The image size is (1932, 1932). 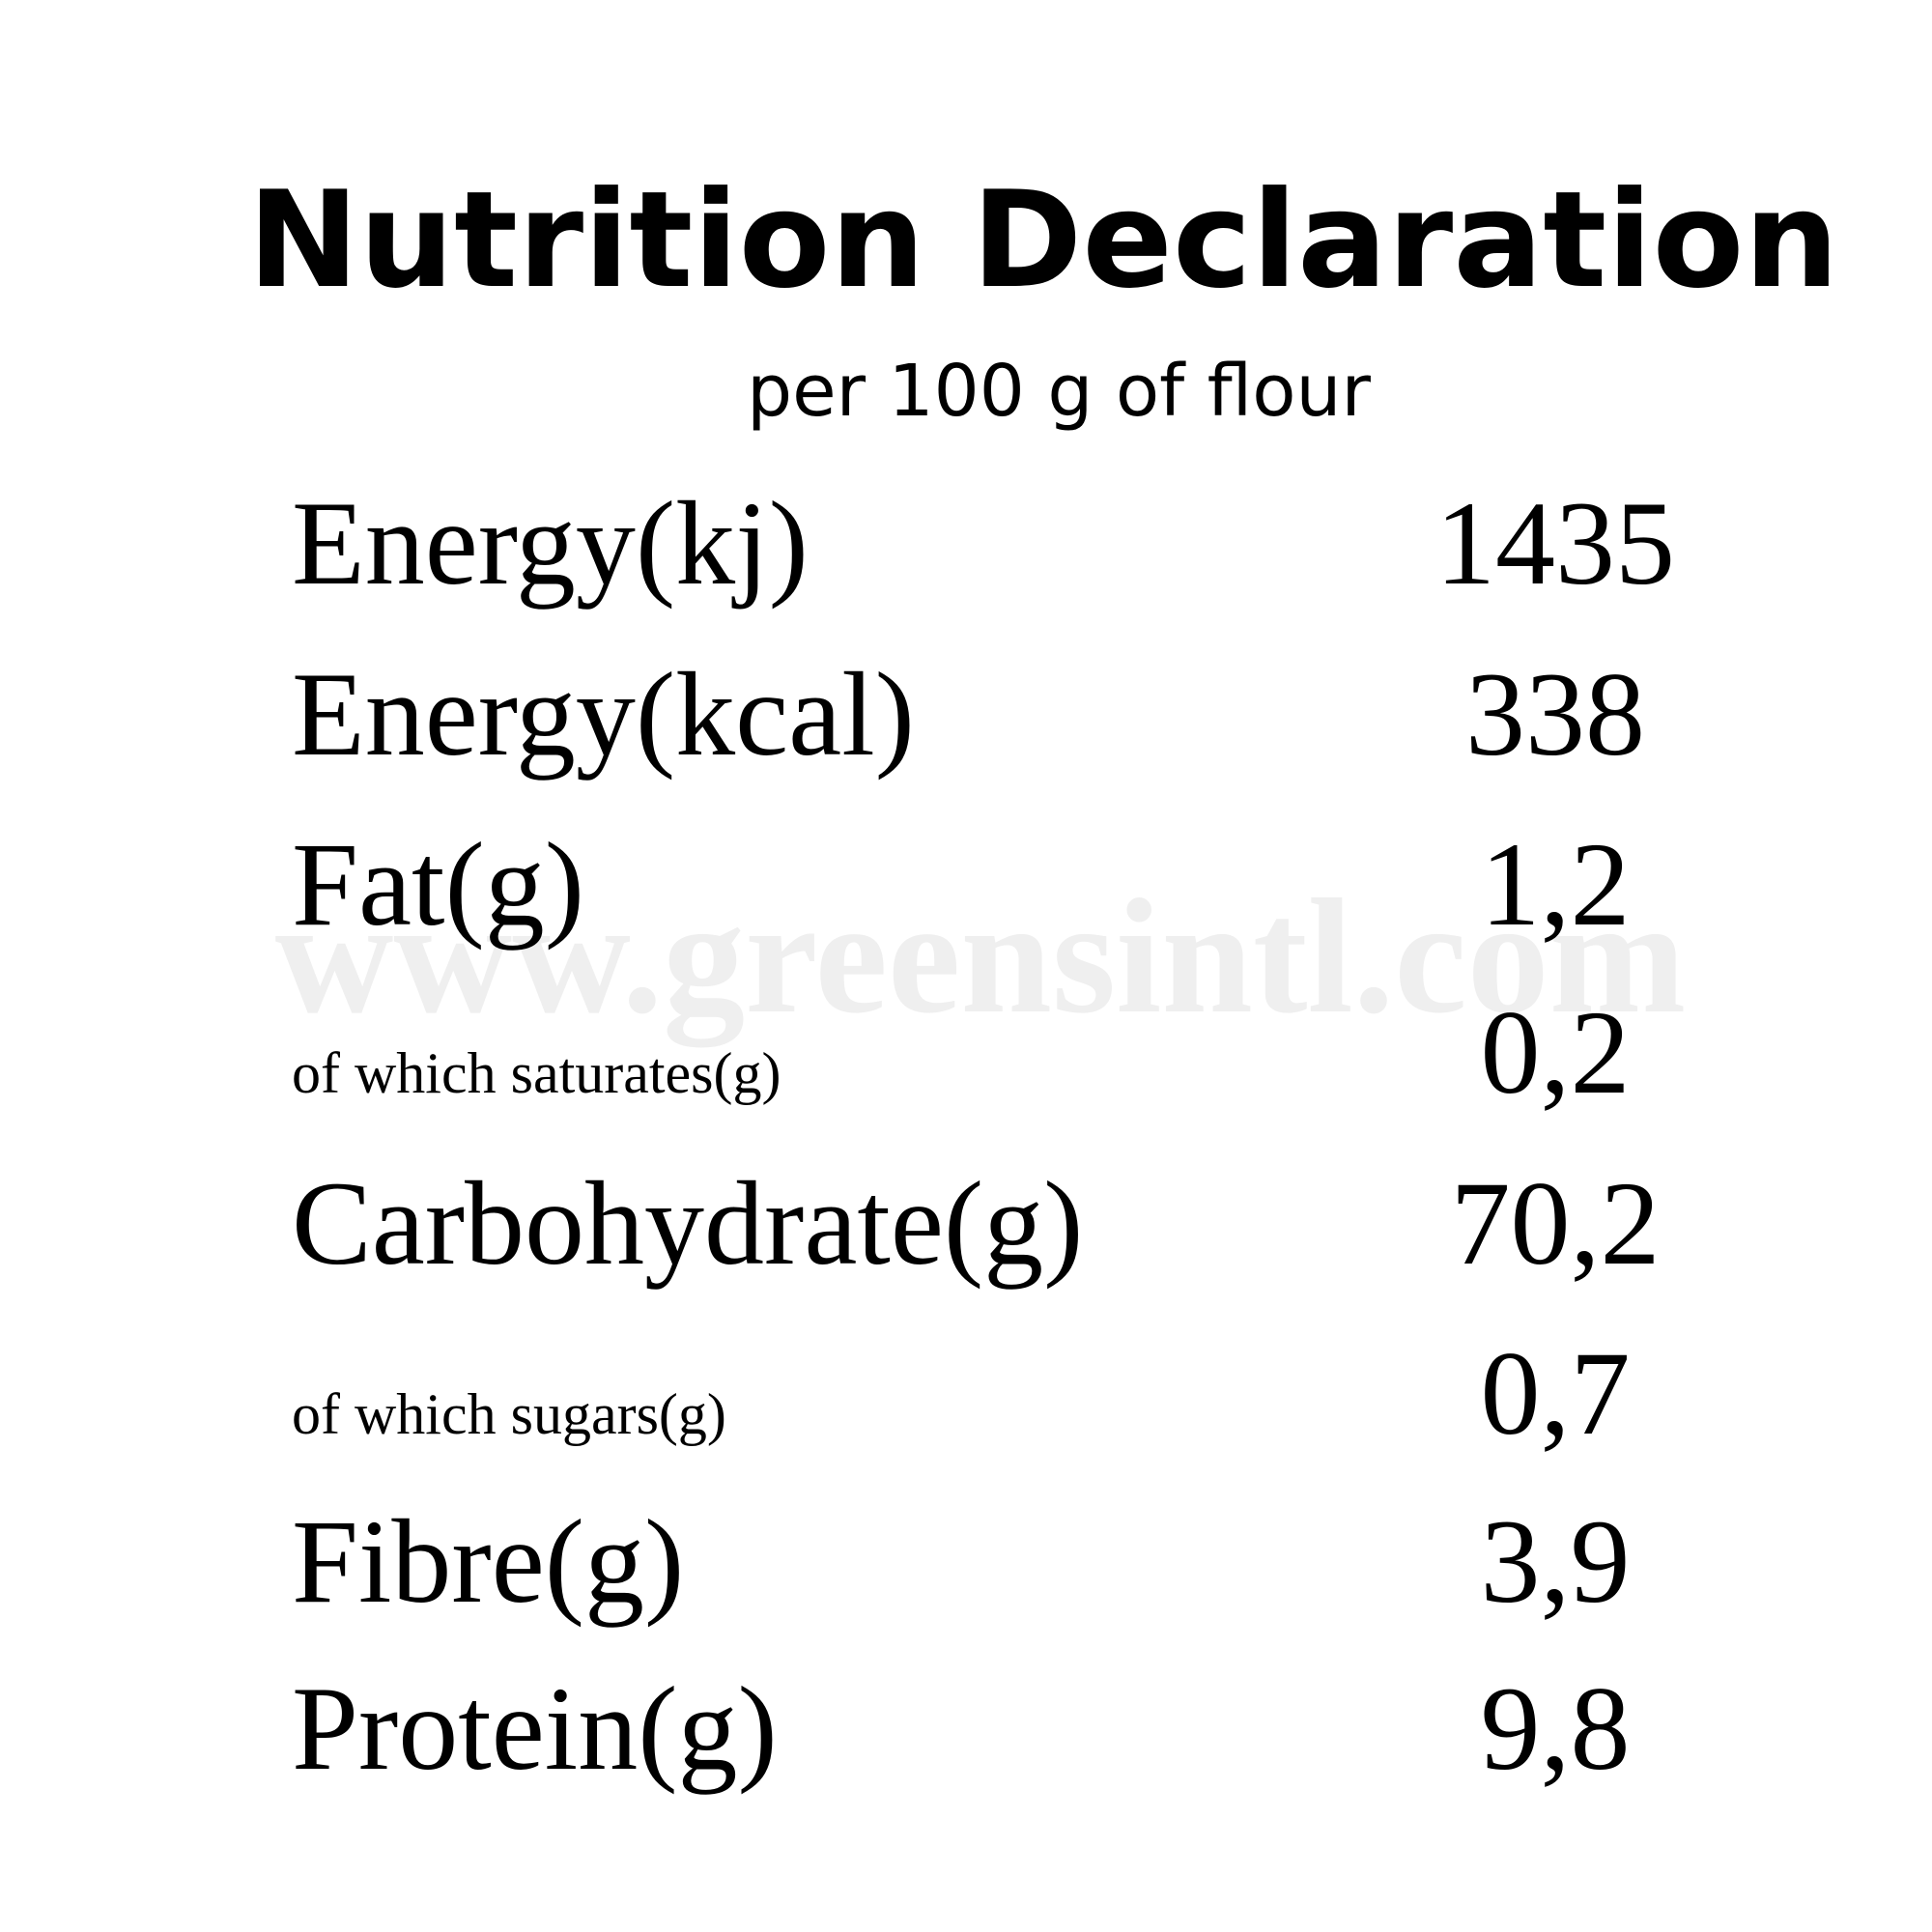 What do you see at coordinates (1042, 240) in the screenshot?
I see `title: Nutrition Declaration` at bounding box center [1042, 240].